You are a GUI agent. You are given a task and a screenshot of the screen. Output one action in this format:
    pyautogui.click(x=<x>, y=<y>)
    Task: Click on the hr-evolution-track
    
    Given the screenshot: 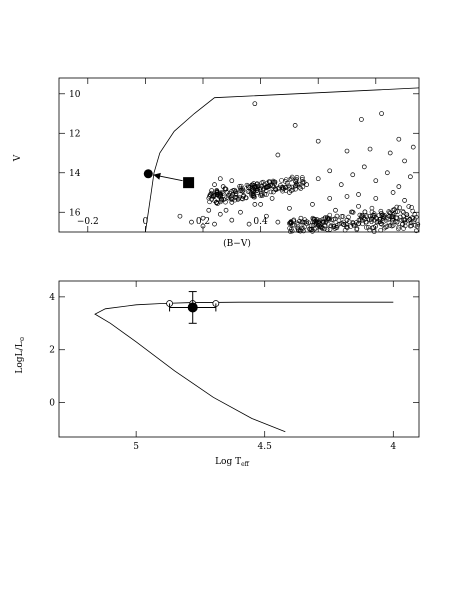 What is the action you would take?
    pyautogui.click(x=244, y=367)
    